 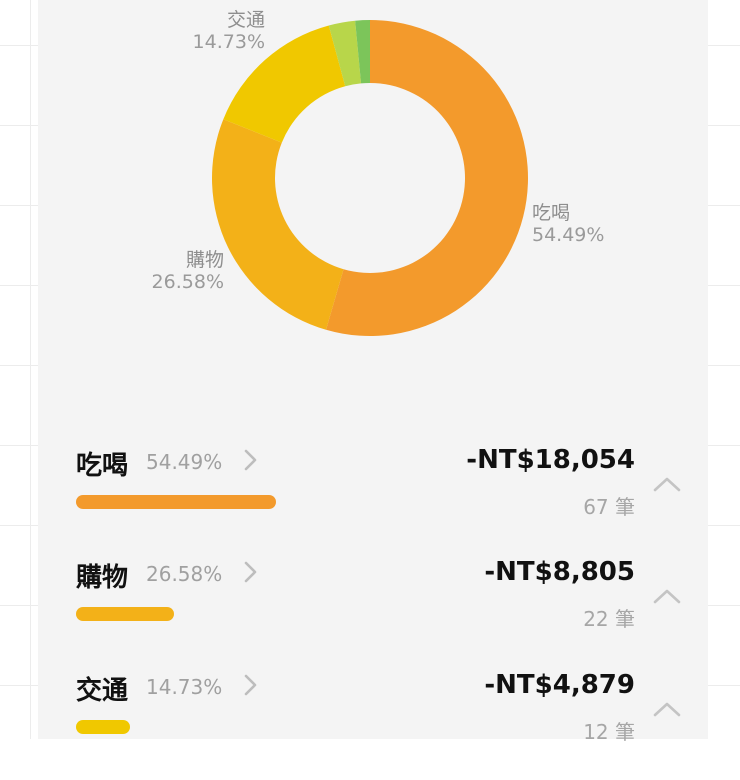 I want to click on slice-label-traffic: 交通 14.73%, so click(x=220, y=31).